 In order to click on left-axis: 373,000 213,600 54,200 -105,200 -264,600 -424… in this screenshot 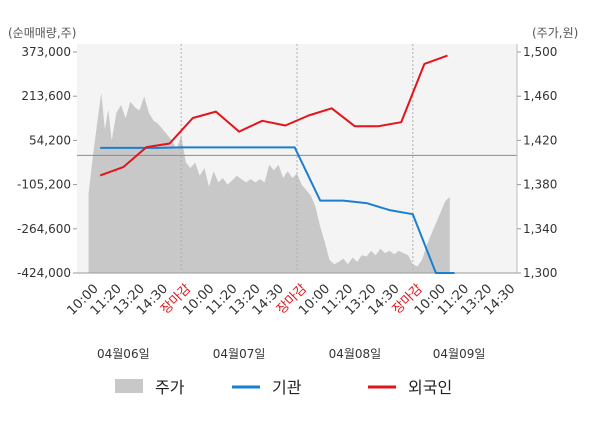, I will do `click(47, 162)`.